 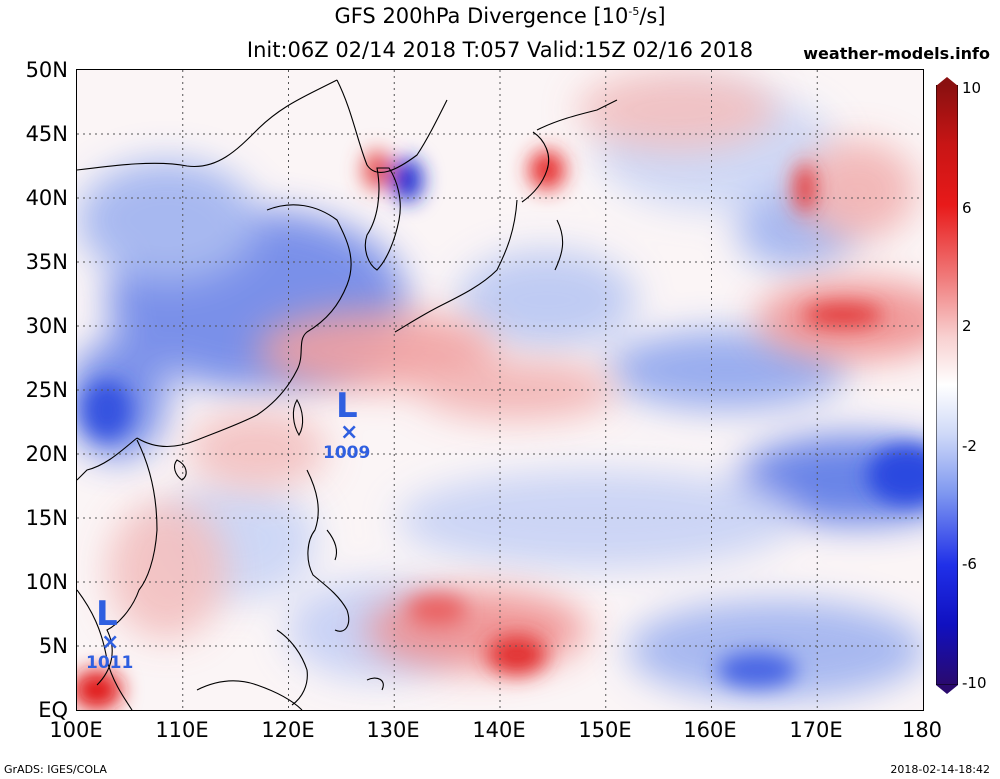 What do you see at coordinates (347, 453) in the screenshot?
I see `pressure-value: 1009` at bounding box center [347, 453].